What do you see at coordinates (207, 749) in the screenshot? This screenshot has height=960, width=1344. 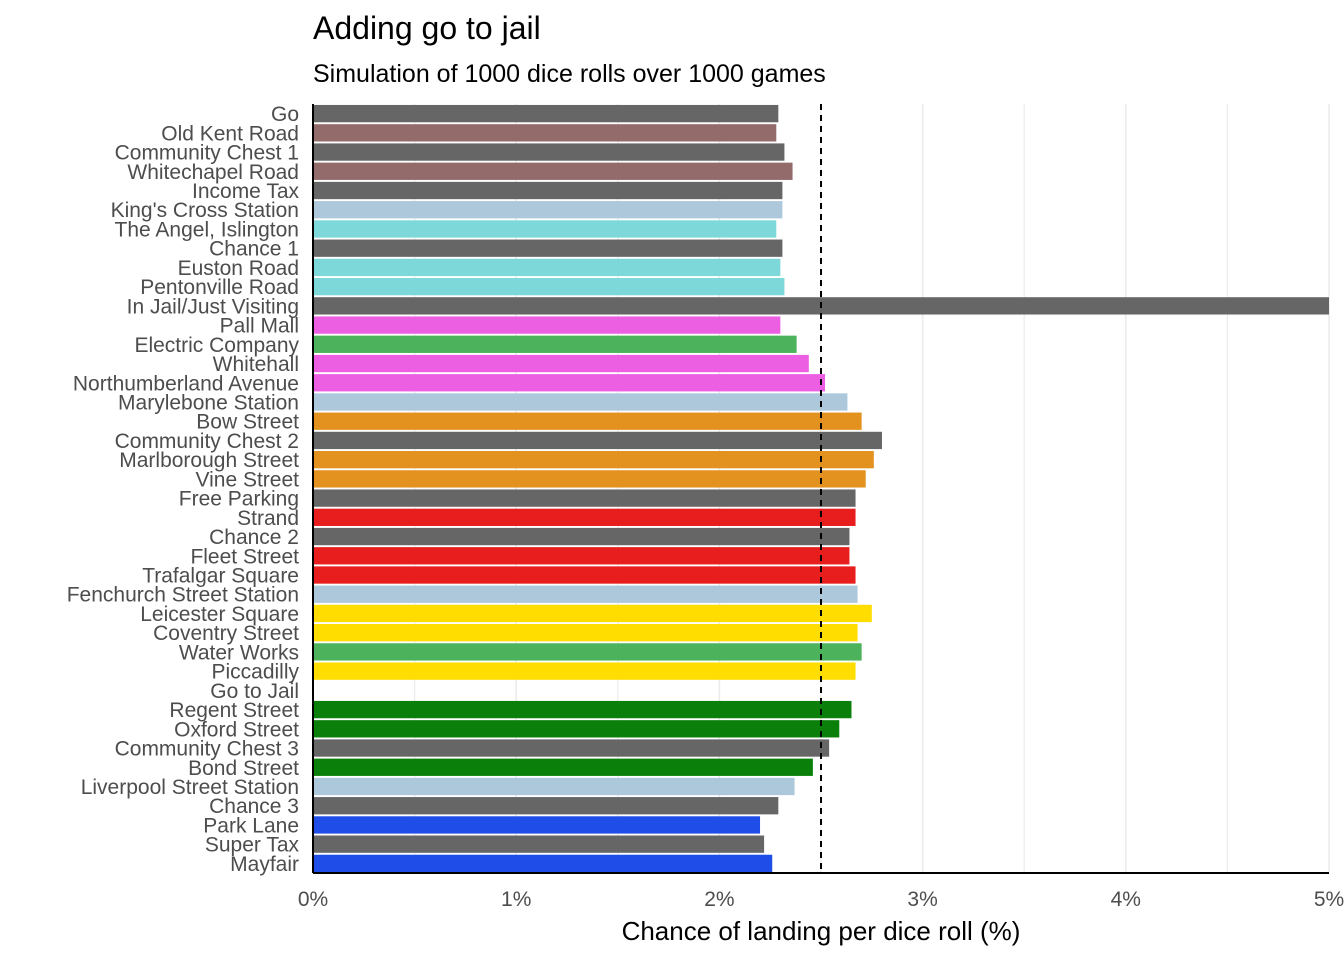 I see `category-label: Community Chest 3` at bounding box center [207, 749].